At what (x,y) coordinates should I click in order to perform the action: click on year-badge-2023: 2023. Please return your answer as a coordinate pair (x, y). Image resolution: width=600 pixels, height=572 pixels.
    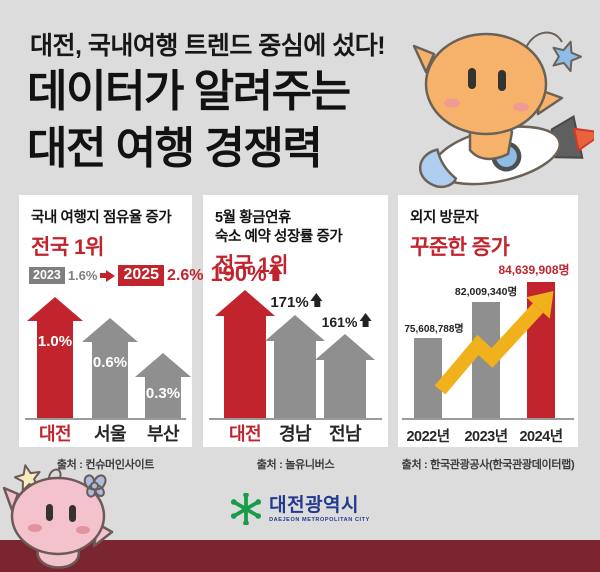
    Looking at the image, I should click on (47, 275).